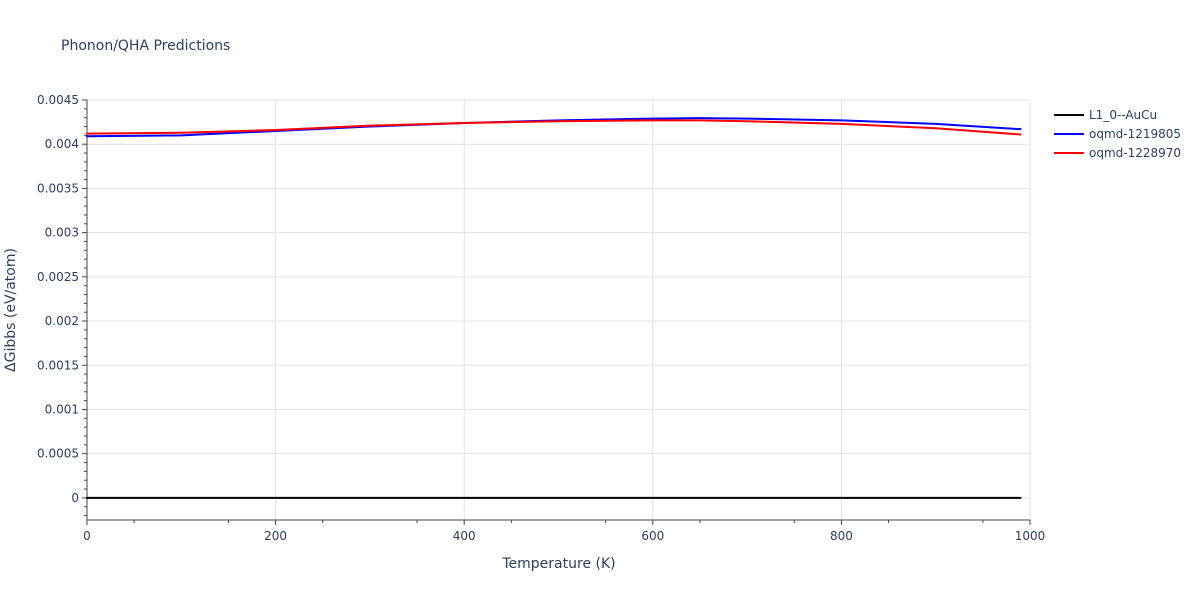 Image resolution: width=1200 pixels, height=600 pixels. I want to click on x-tick-label: 800, so click(841, 536).